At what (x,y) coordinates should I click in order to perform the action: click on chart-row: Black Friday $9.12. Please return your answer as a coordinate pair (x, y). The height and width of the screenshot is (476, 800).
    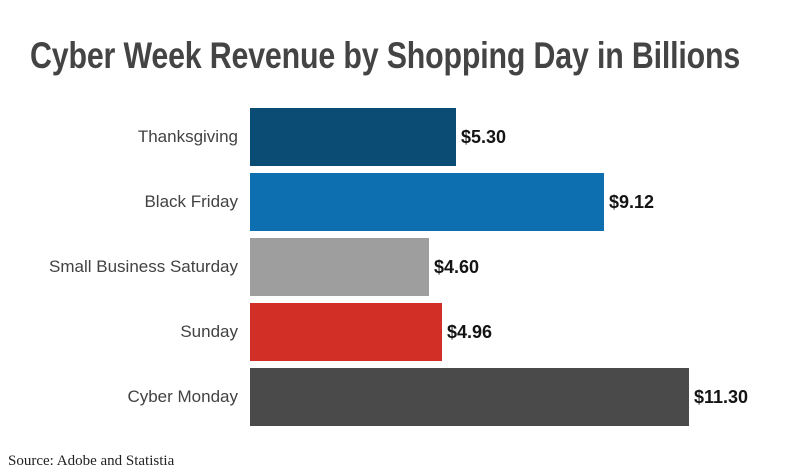
    Looking at the image, I should click on (400, 202).